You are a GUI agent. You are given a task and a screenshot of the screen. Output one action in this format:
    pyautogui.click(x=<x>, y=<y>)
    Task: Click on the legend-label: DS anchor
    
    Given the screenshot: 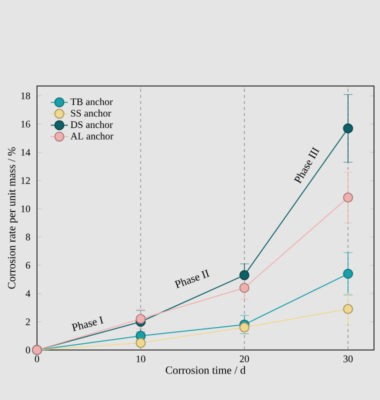 What is the action you would take?
    pyautogui.click(x=91, y=124)
    